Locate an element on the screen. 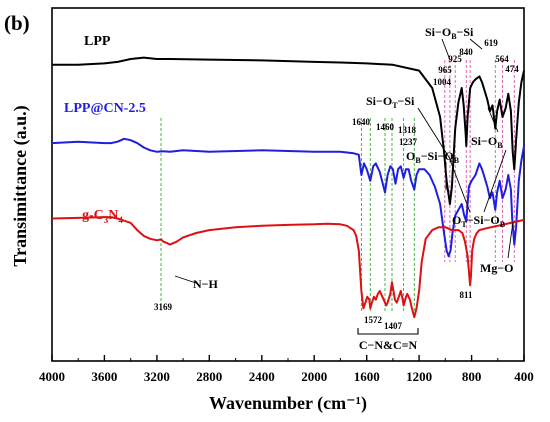  label-3169: 3169 is located at coordinates (163, 307).